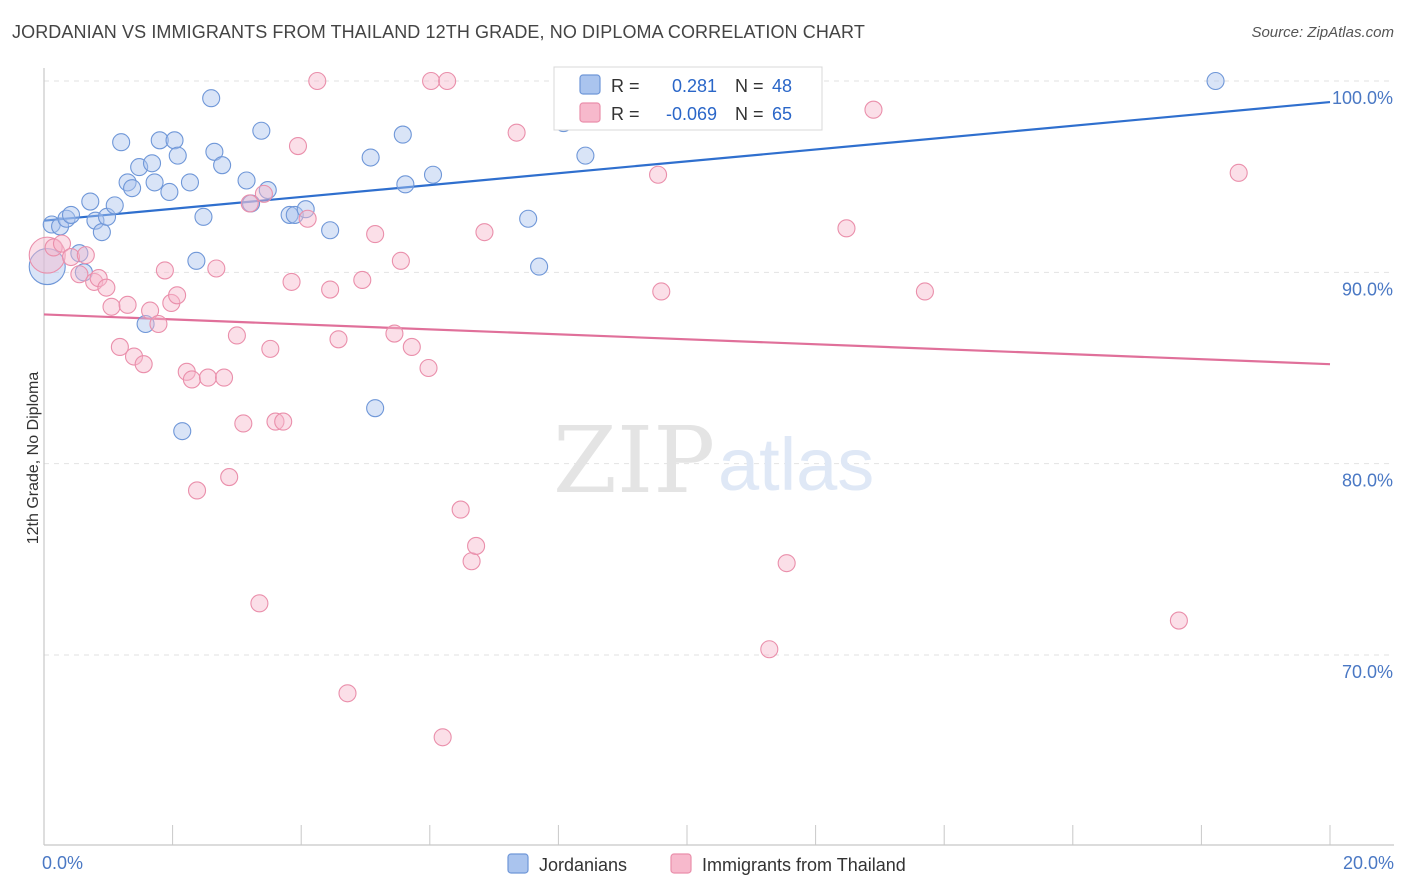 This screenshot has width=1406, height=892. What do you see at coordinates (691, 114) in the screenshot?
I see `legend-r-value-2: -0.069` at bounding box center [691, 114].